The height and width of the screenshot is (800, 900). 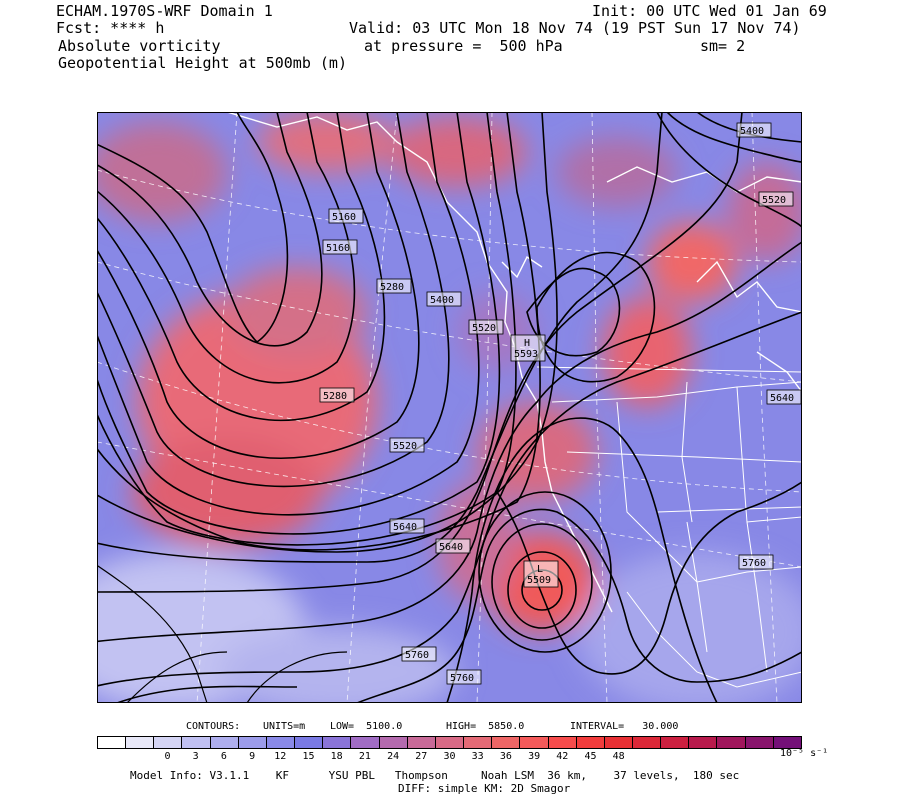 What do you see at coordinates (164, 11) in the screenshot?
I see `model-title: ECHAM.1970S-WRF Domain 1` at bounding box center [164, 11].